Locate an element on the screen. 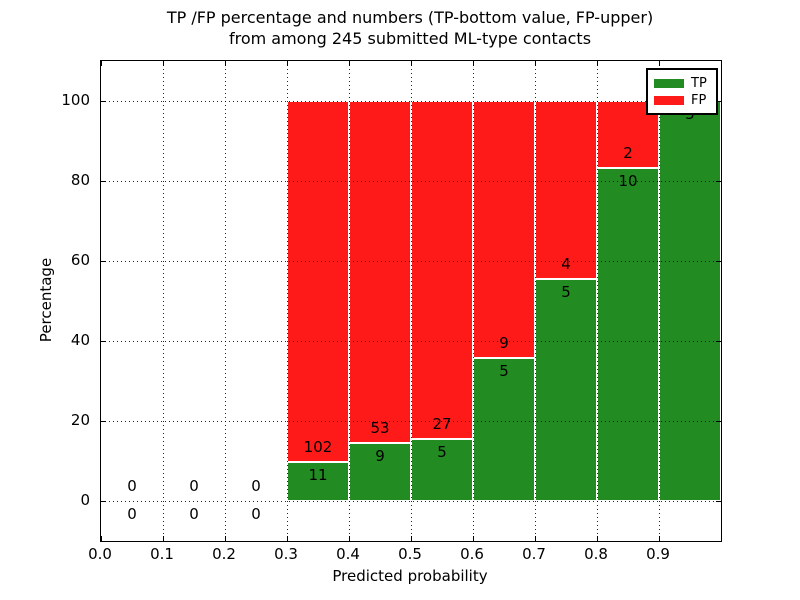 Image resolution: width=800 pixels, height=600 pixels. y-tick-label-60: 60 is located at coordinates (80, 260).